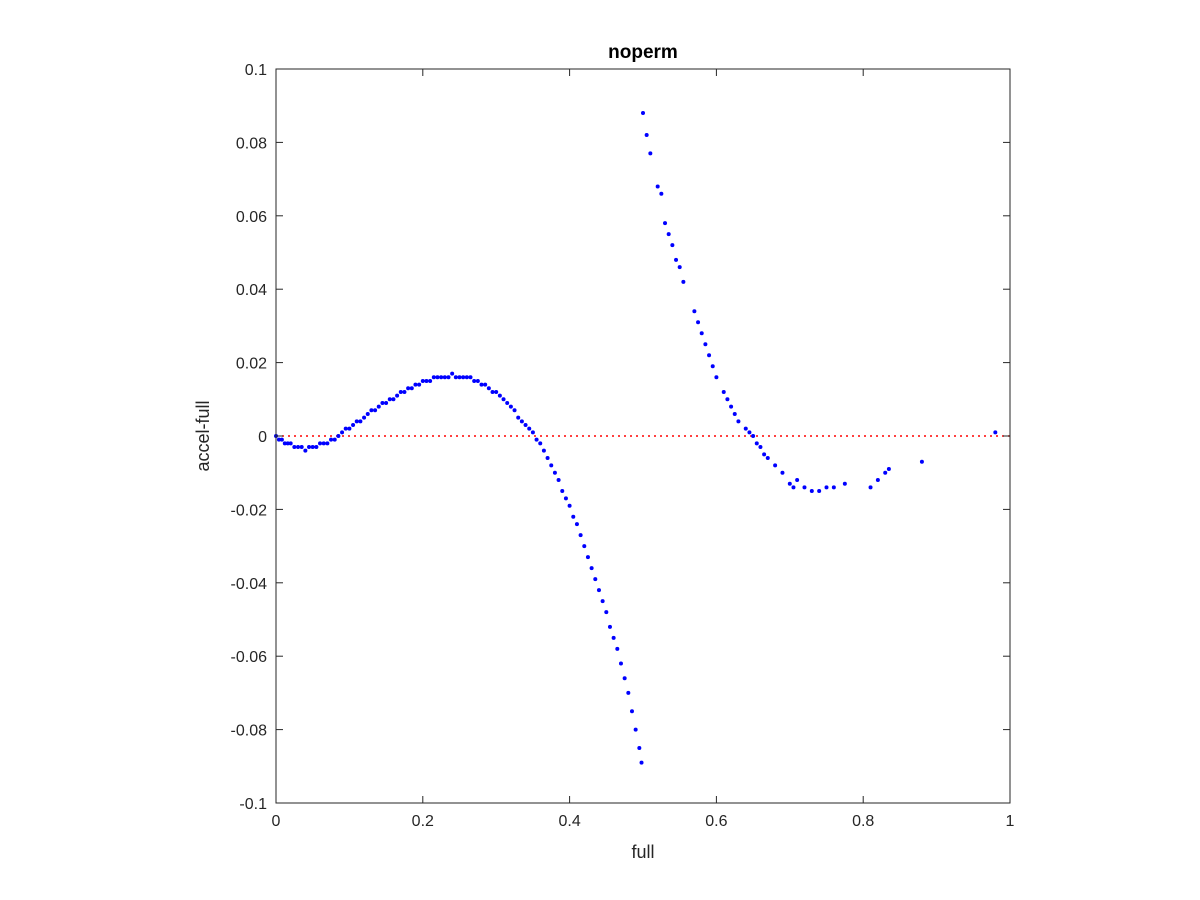 The height and width of the screenshot is (900, 1200). I want to click on x-tick-label: 1, so click(1010, 821).